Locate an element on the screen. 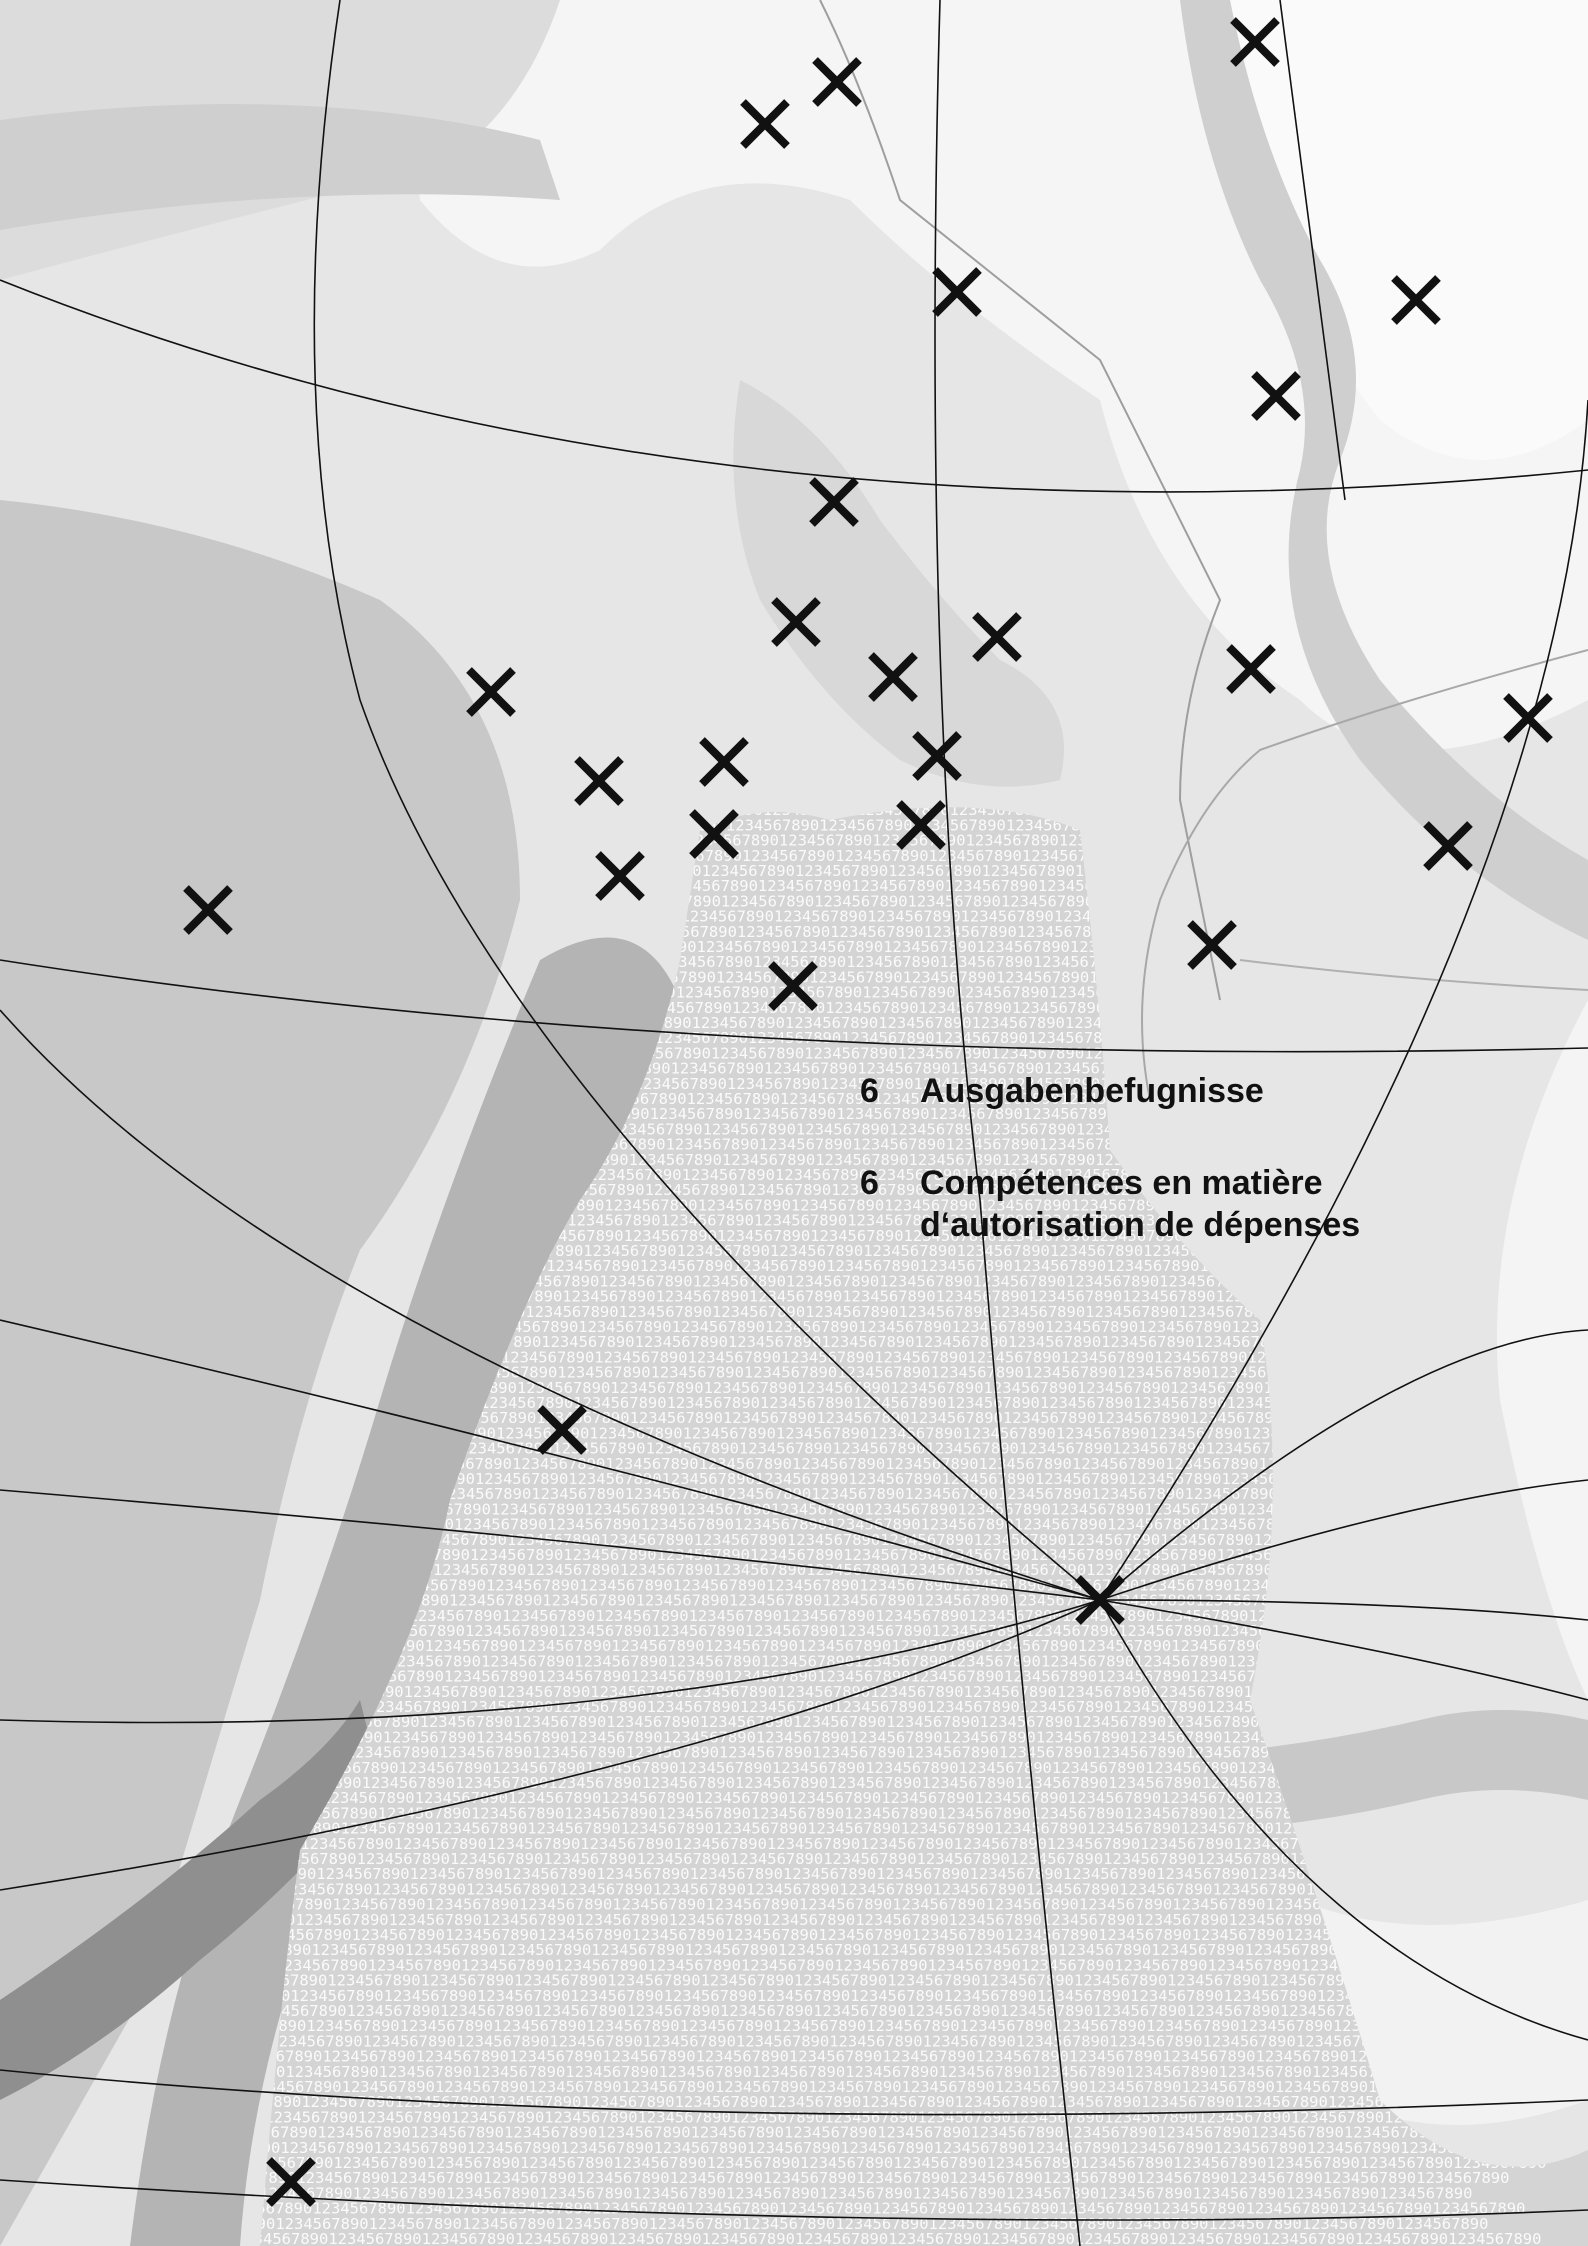 Image resolution: width=1588 pixels, height=2246 pixels. section-title-fr-line2: d‘autorisation de dépenses is located at coordinates (1140, 1225).